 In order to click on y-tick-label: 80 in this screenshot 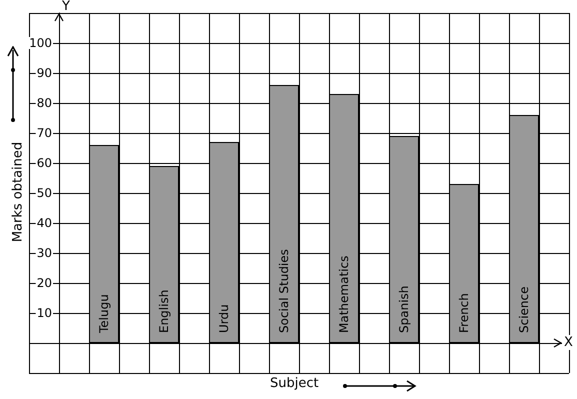, I will do `click(44, 103)`.